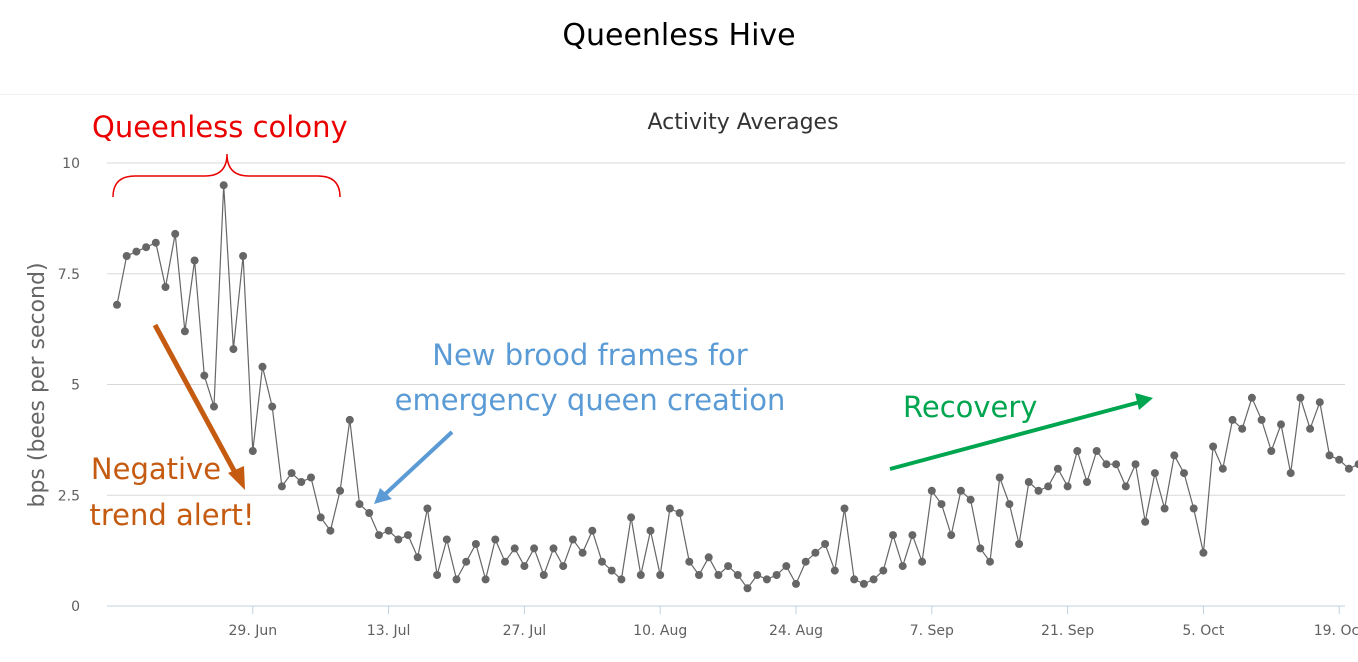 The height and width of the screenshot is (662, 1358). I want to click on y-tick-labels: 0 2.5 5 7.5 10, so click(69, 385).